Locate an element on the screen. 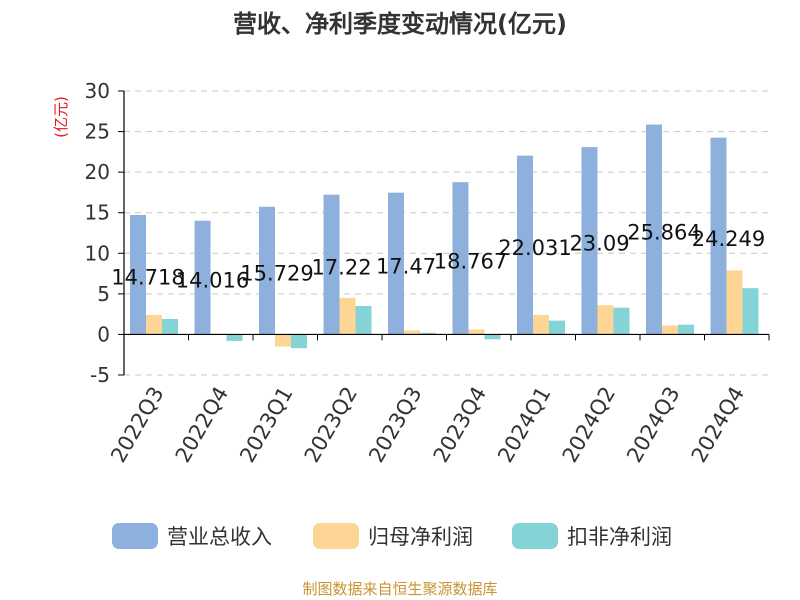 This screenshot has height=600, width=800. data-label: 22.031 is located at coordinates (534, 248).